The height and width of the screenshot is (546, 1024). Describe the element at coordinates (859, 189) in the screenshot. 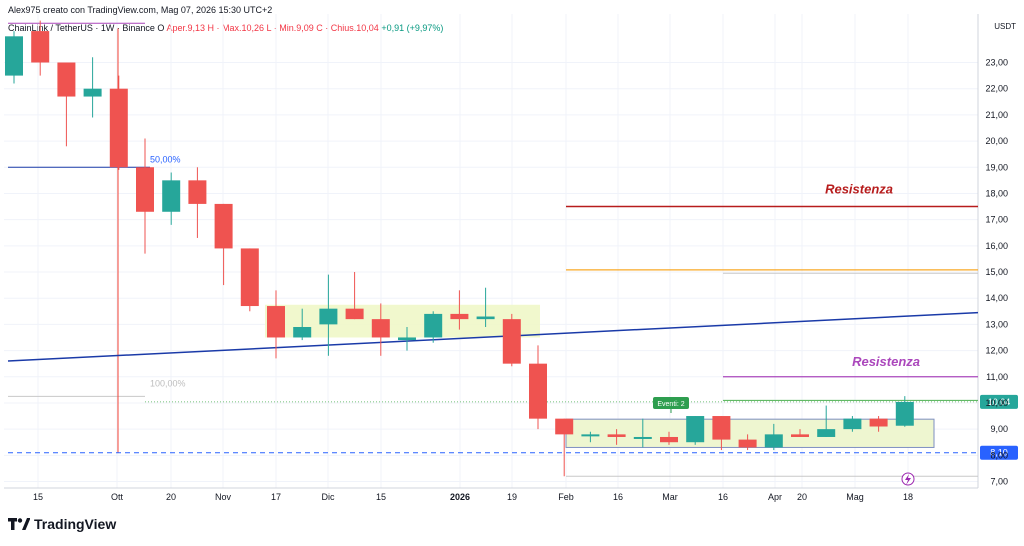

I see `resistance-label-red: Resistenza` at that location.